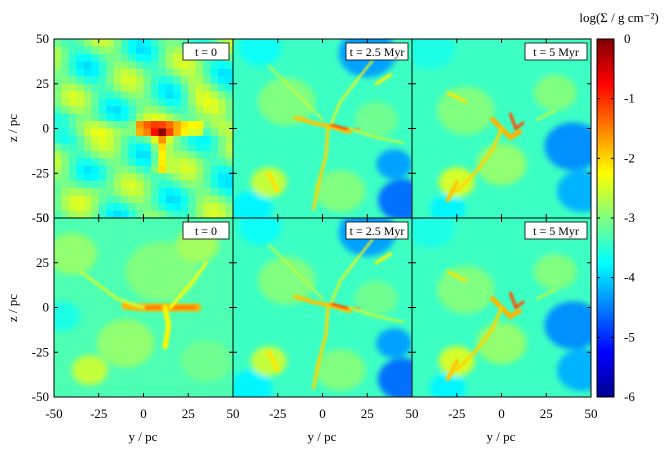 The width and height of the screenshot is (664, 451). Describe the element at coordinates (618, 17) in the screenshot. I see `colorbar-title: log(Σ / g cm⁻²)` at that location.